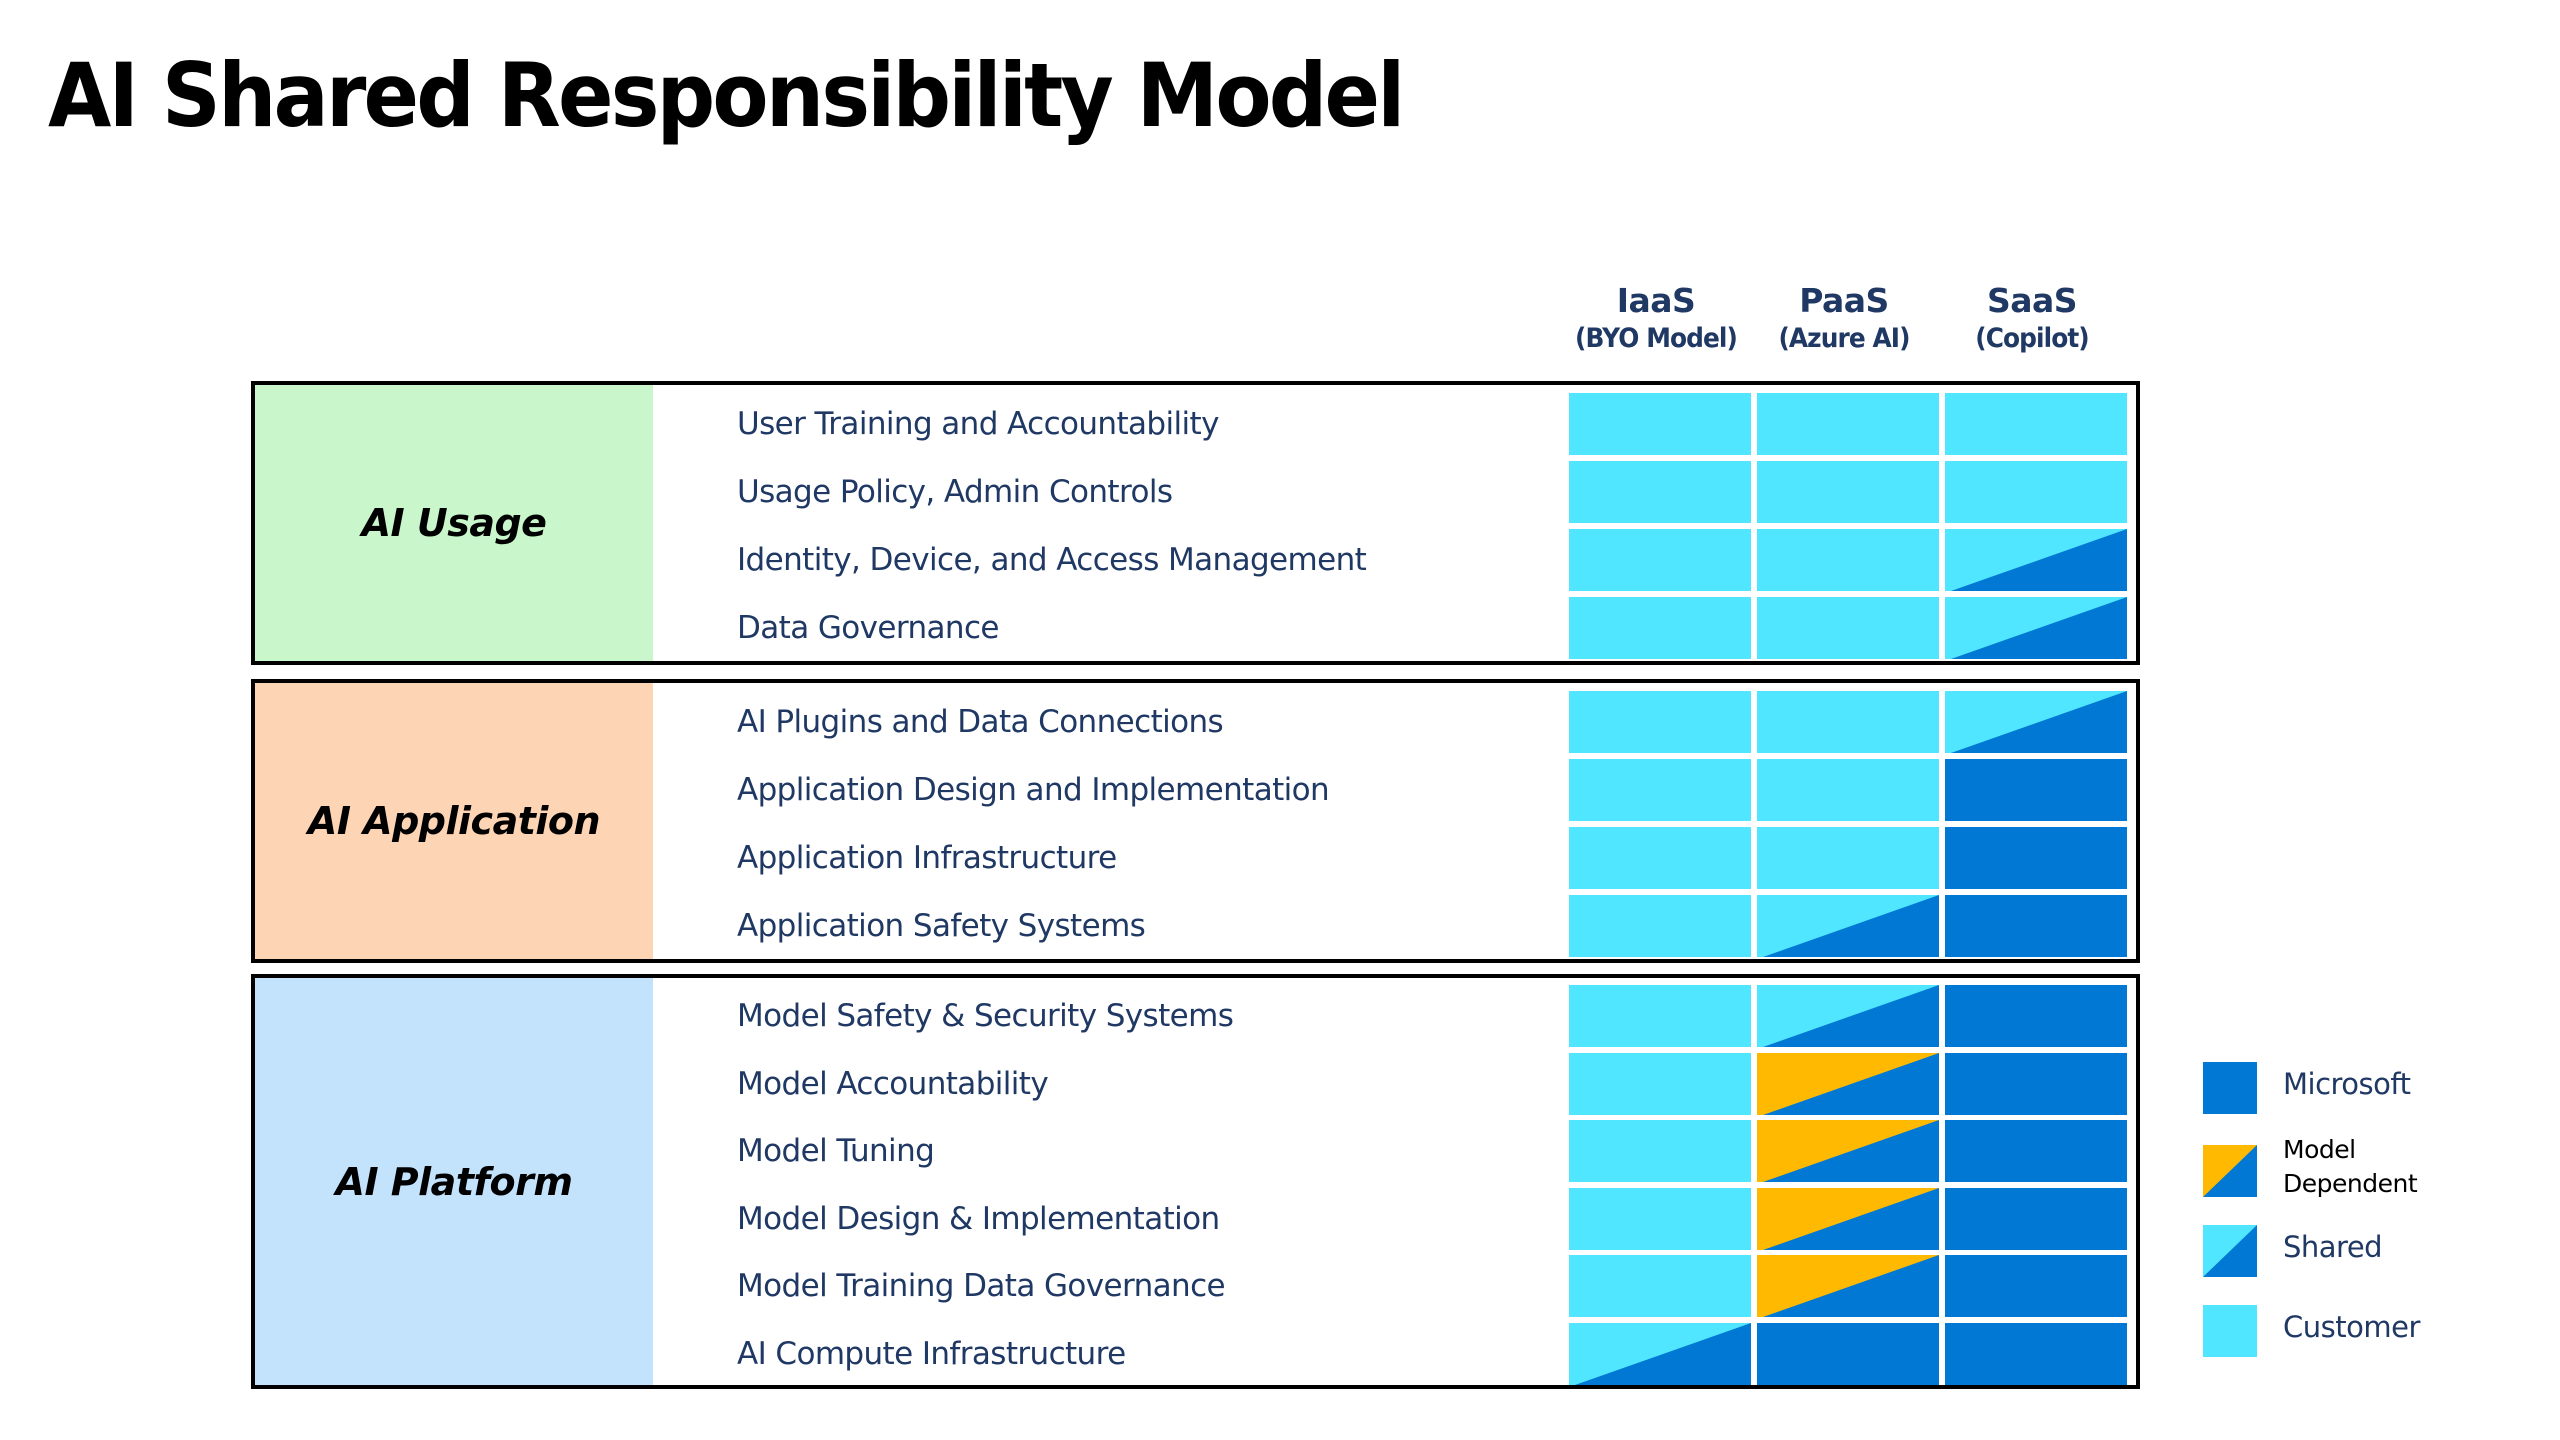 This screenshot has width=2560, height=1440. Describe the element at coordinates (454, 1181) in the screenshot. I see `category-label: AI Platform` at that location.